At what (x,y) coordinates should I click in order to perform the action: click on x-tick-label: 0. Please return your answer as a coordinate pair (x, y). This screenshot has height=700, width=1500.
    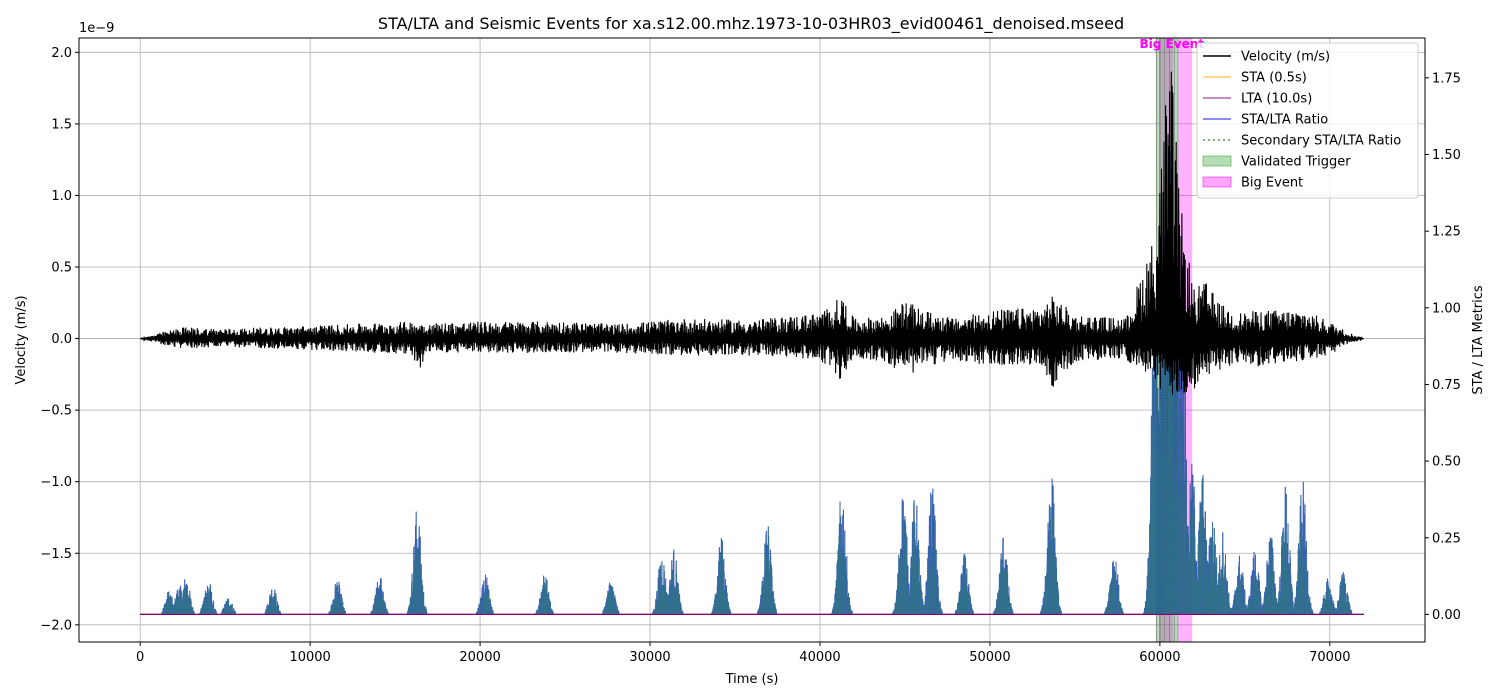
    Looking at the image, I should click on (140, 657).